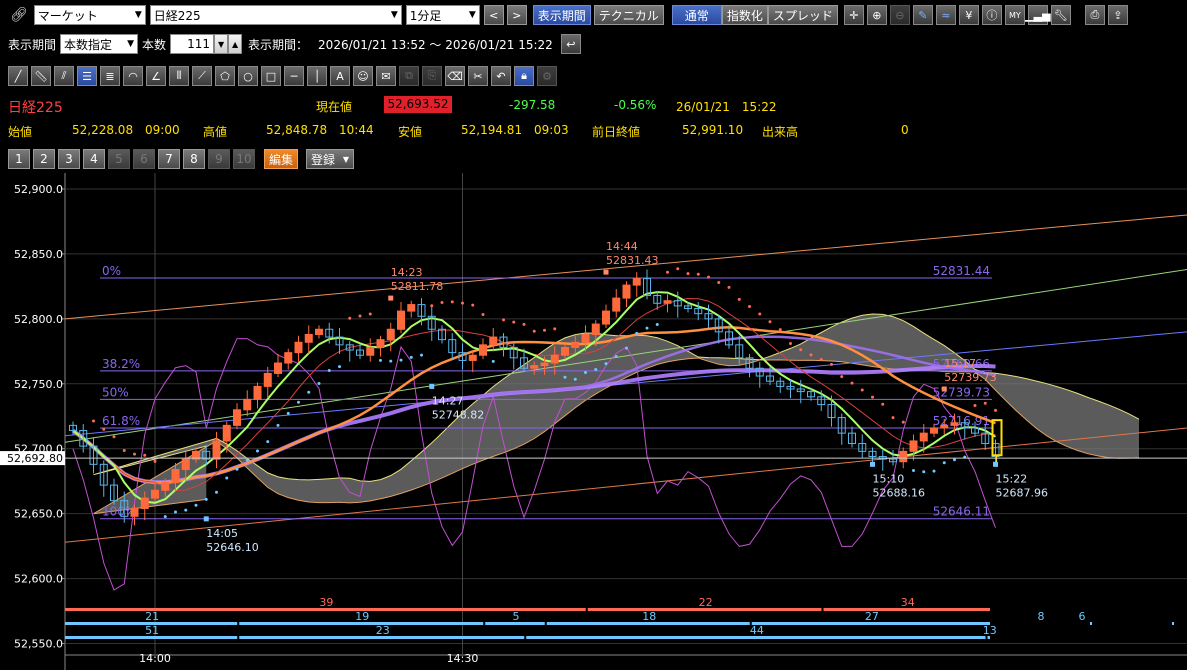 Image resolution: width=1187 pixels, height=670 pixels. What do you see at coordinates (99, 44) in the screenshot?
I see `count-mode-select: 本数指定 ▼` at bounding box center [99, 44].